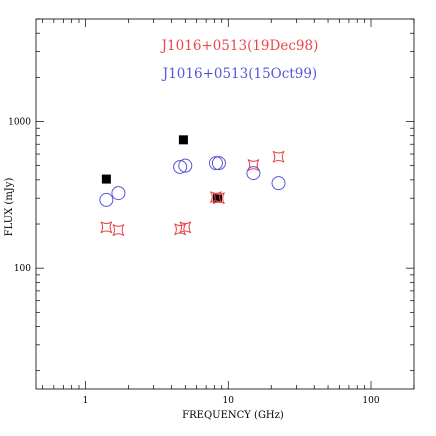 The height and width of the screenshot is (436, 436). What do you see at coordinates (86, 401) in the screenshot?
I see `x-tick-label: 1` at bounding box center [86, 401].